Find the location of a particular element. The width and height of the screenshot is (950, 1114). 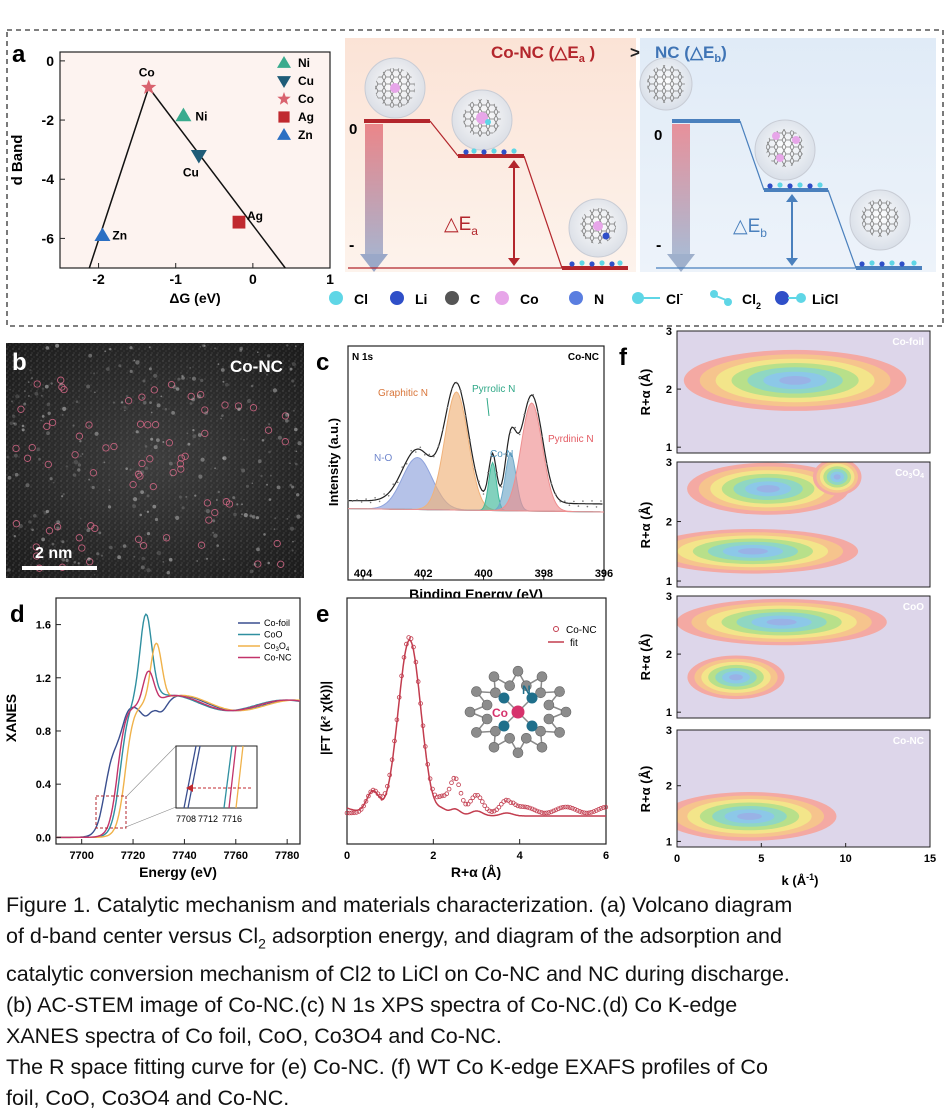

inset-nitrogen-atom is located at coordinates (504, 698).